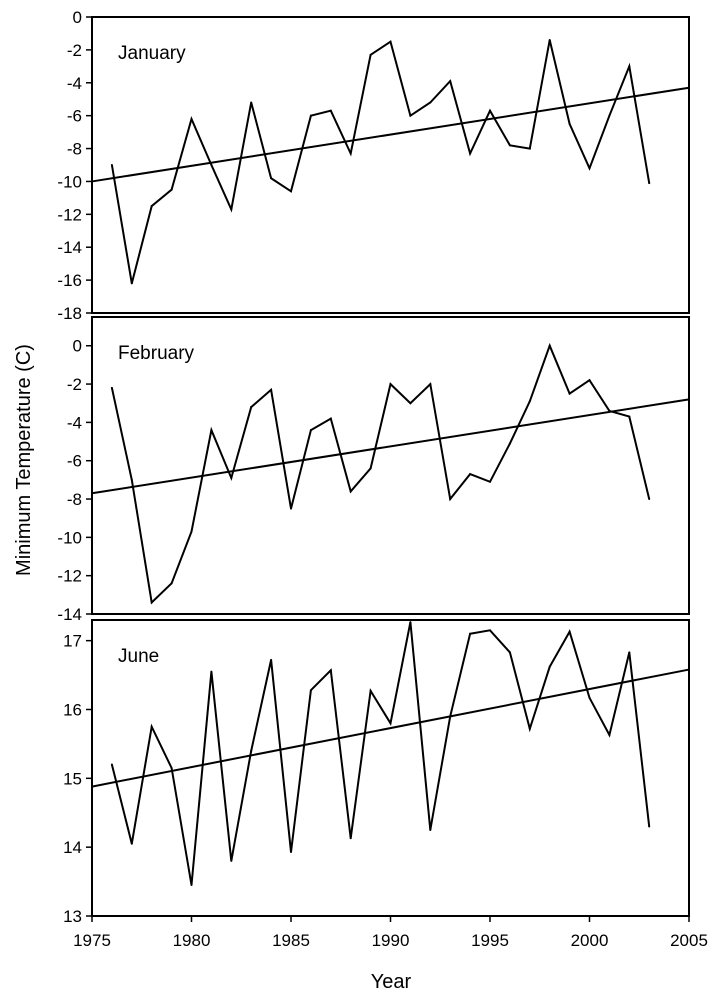  What do you see at coordinates (490, 940) in the screenshot?
I see `x-tick-label: 1995` at bounding box center [490, 940].